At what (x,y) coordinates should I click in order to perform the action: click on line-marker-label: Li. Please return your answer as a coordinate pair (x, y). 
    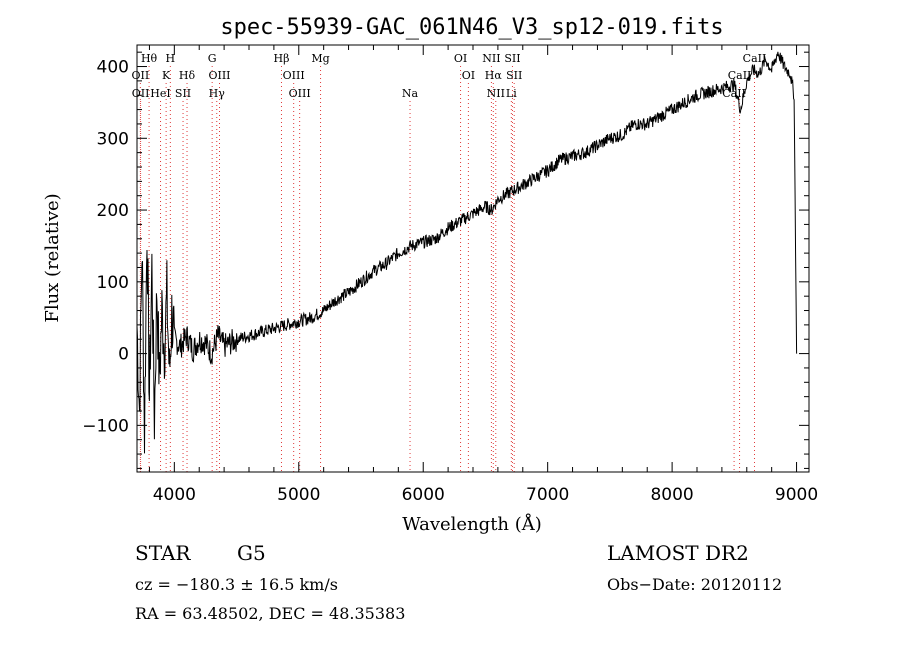
    Looking at the image, I should click on (511, 93).